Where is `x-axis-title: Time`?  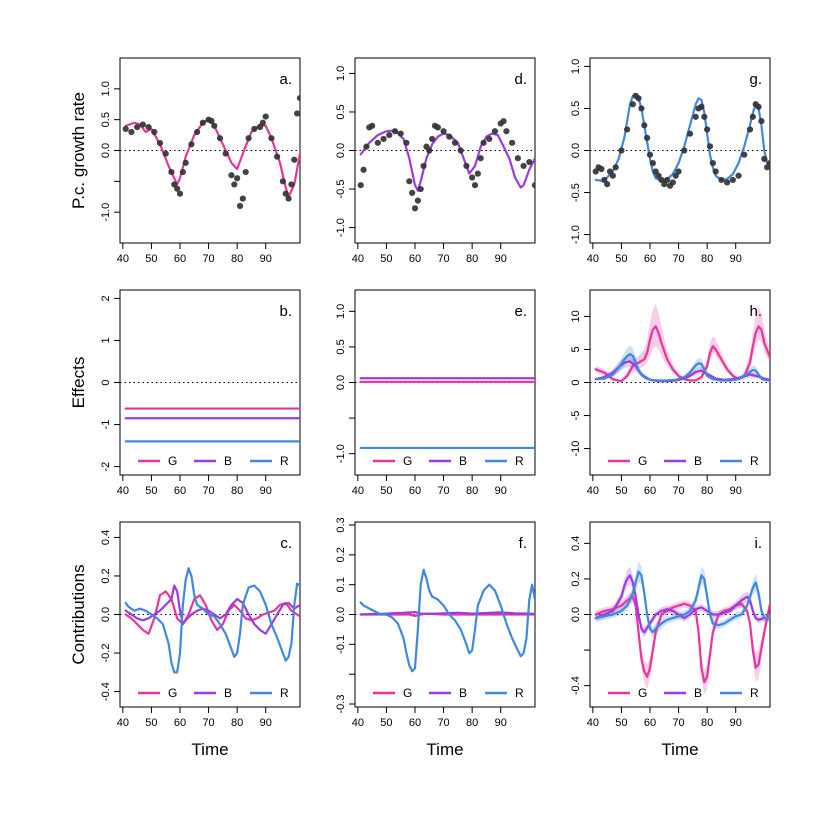
x-axis-title: Time is located at coordinates (679, 749).